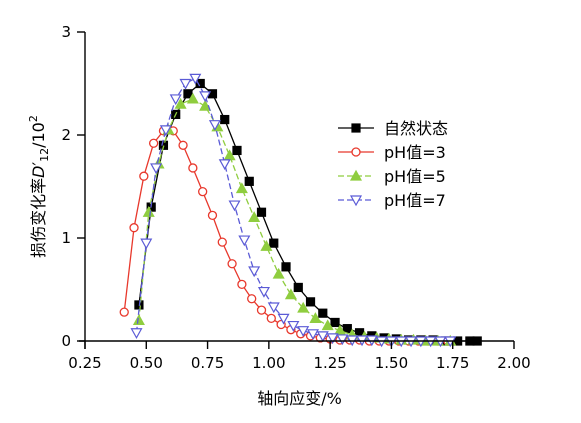  Describe the element at coordinates (391, 363) in the screenshot. I see `x-tick-label: 1.50` at that location.